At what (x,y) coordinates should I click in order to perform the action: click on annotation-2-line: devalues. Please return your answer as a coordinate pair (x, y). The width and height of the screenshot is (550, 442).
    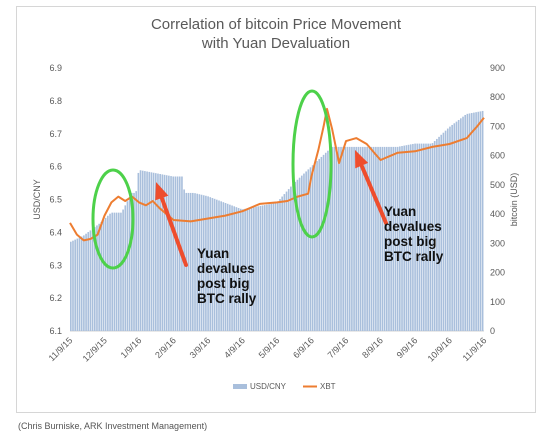
    Looking at the image, I should click on (413, 226).